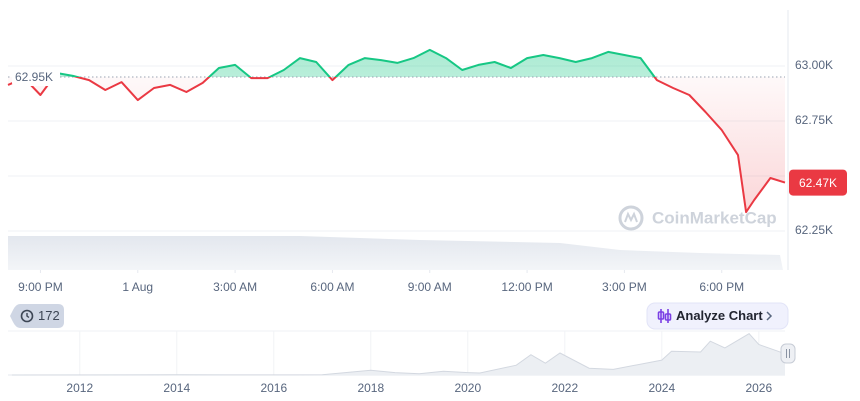 Image resolution: width=860 pixels, height=401 pixels. What do you see at coordinates (40, 287) in the screenshot?
I see `x-tick-label: 9:00 PM` at bounding box center [40, 287].